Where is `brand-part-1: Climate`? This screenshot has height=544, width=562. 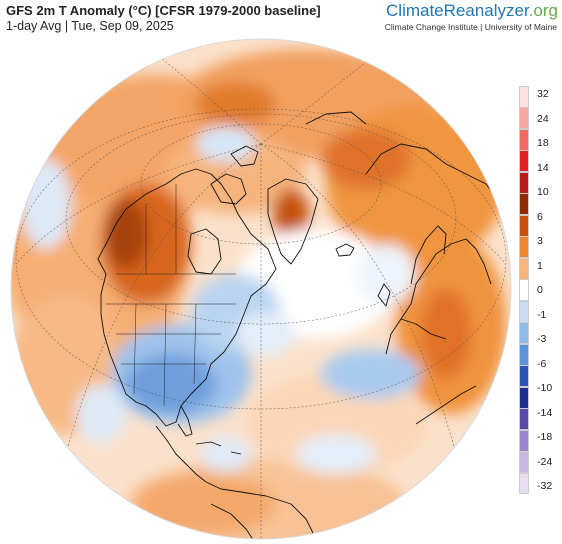
brand-part-1: Climate is located at coordinates (415, 10).